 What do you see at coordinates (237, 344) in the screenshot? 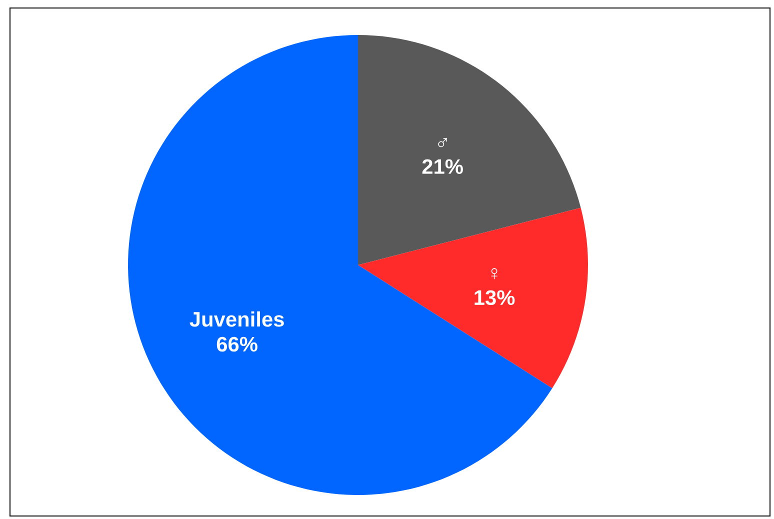
I see `data-label: 66%` at bounding box center [237, 344].